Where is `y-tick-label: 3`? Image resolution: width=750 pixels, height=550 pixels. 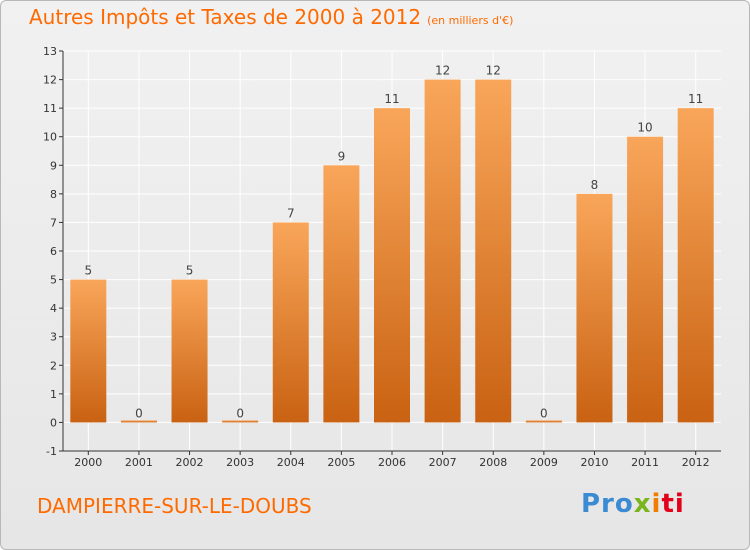
y-tick-label: 3 is located at coordinates (53, 337).